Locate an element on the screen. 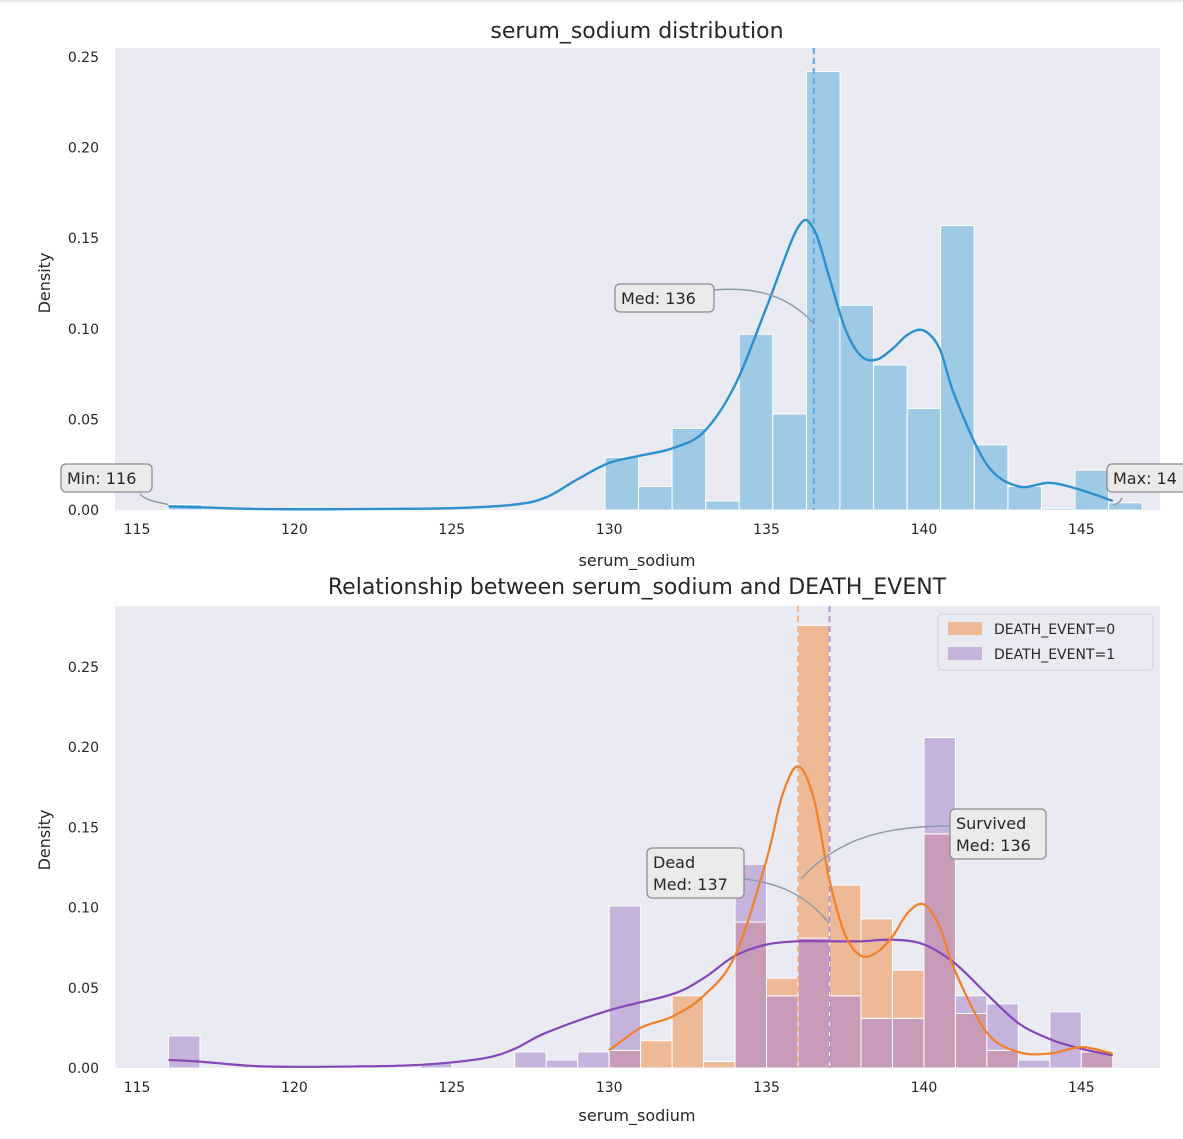 The image size is (1183, 1139). chart1-x-ticks: 115 120 125 130 135 140 145 is located at coordinates (609, 530).